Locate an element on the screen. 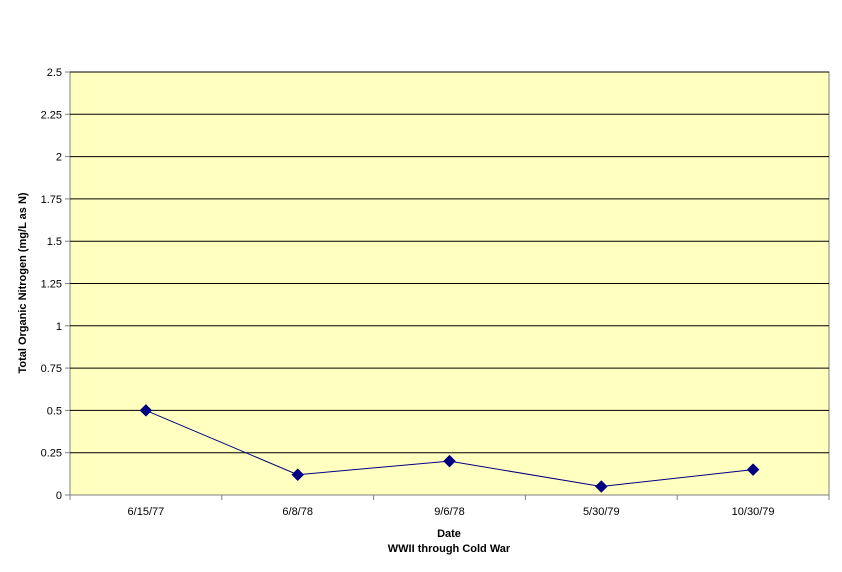 The image size is (842, 572). x-tick-labels: 6/15/77 6/8/78 9/6/78 5/30/79 10/30/79 is located at coordinates (451, 512).